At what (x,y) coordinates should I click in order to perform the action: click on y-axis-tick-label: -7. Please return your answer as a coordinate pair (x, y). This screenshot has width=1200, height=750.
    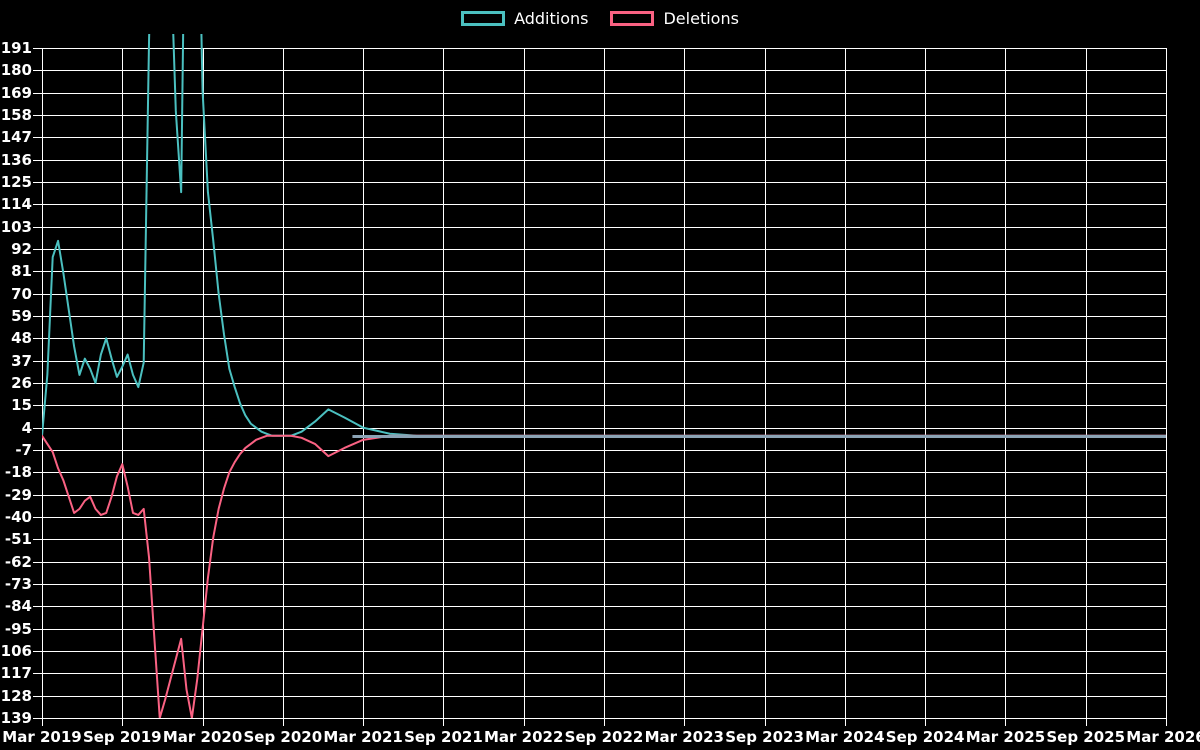
    Looking at the image, I should click on (23, 450).